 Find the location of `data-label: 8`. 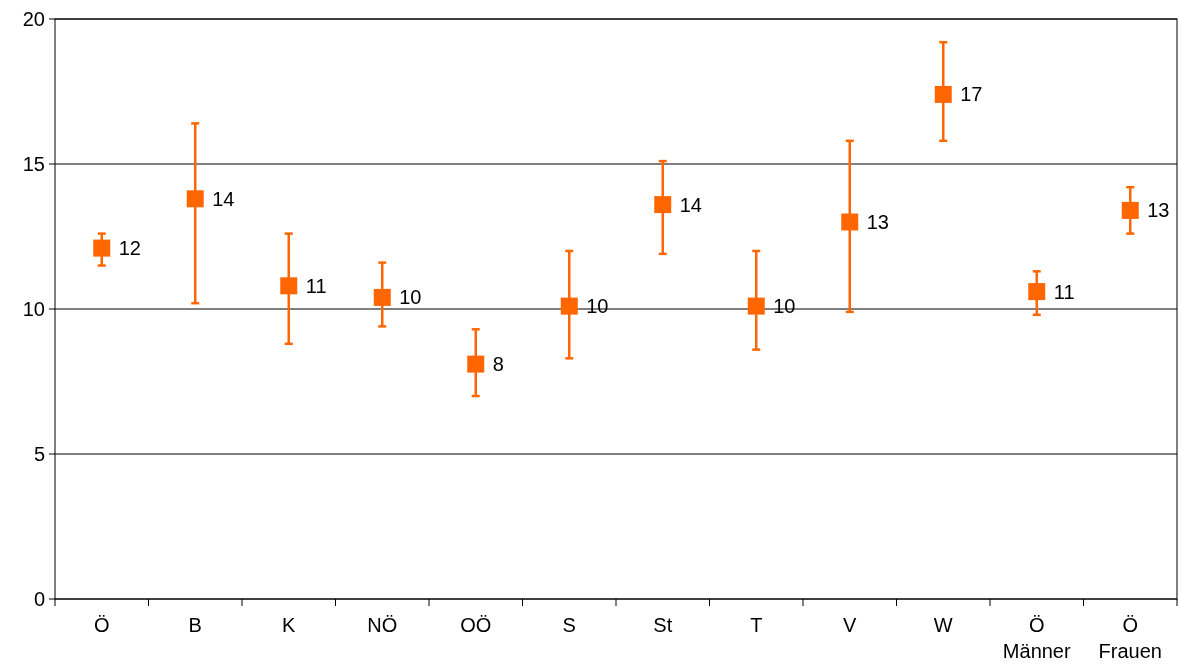

data-label: 8 is located at coordinates (498, 364).